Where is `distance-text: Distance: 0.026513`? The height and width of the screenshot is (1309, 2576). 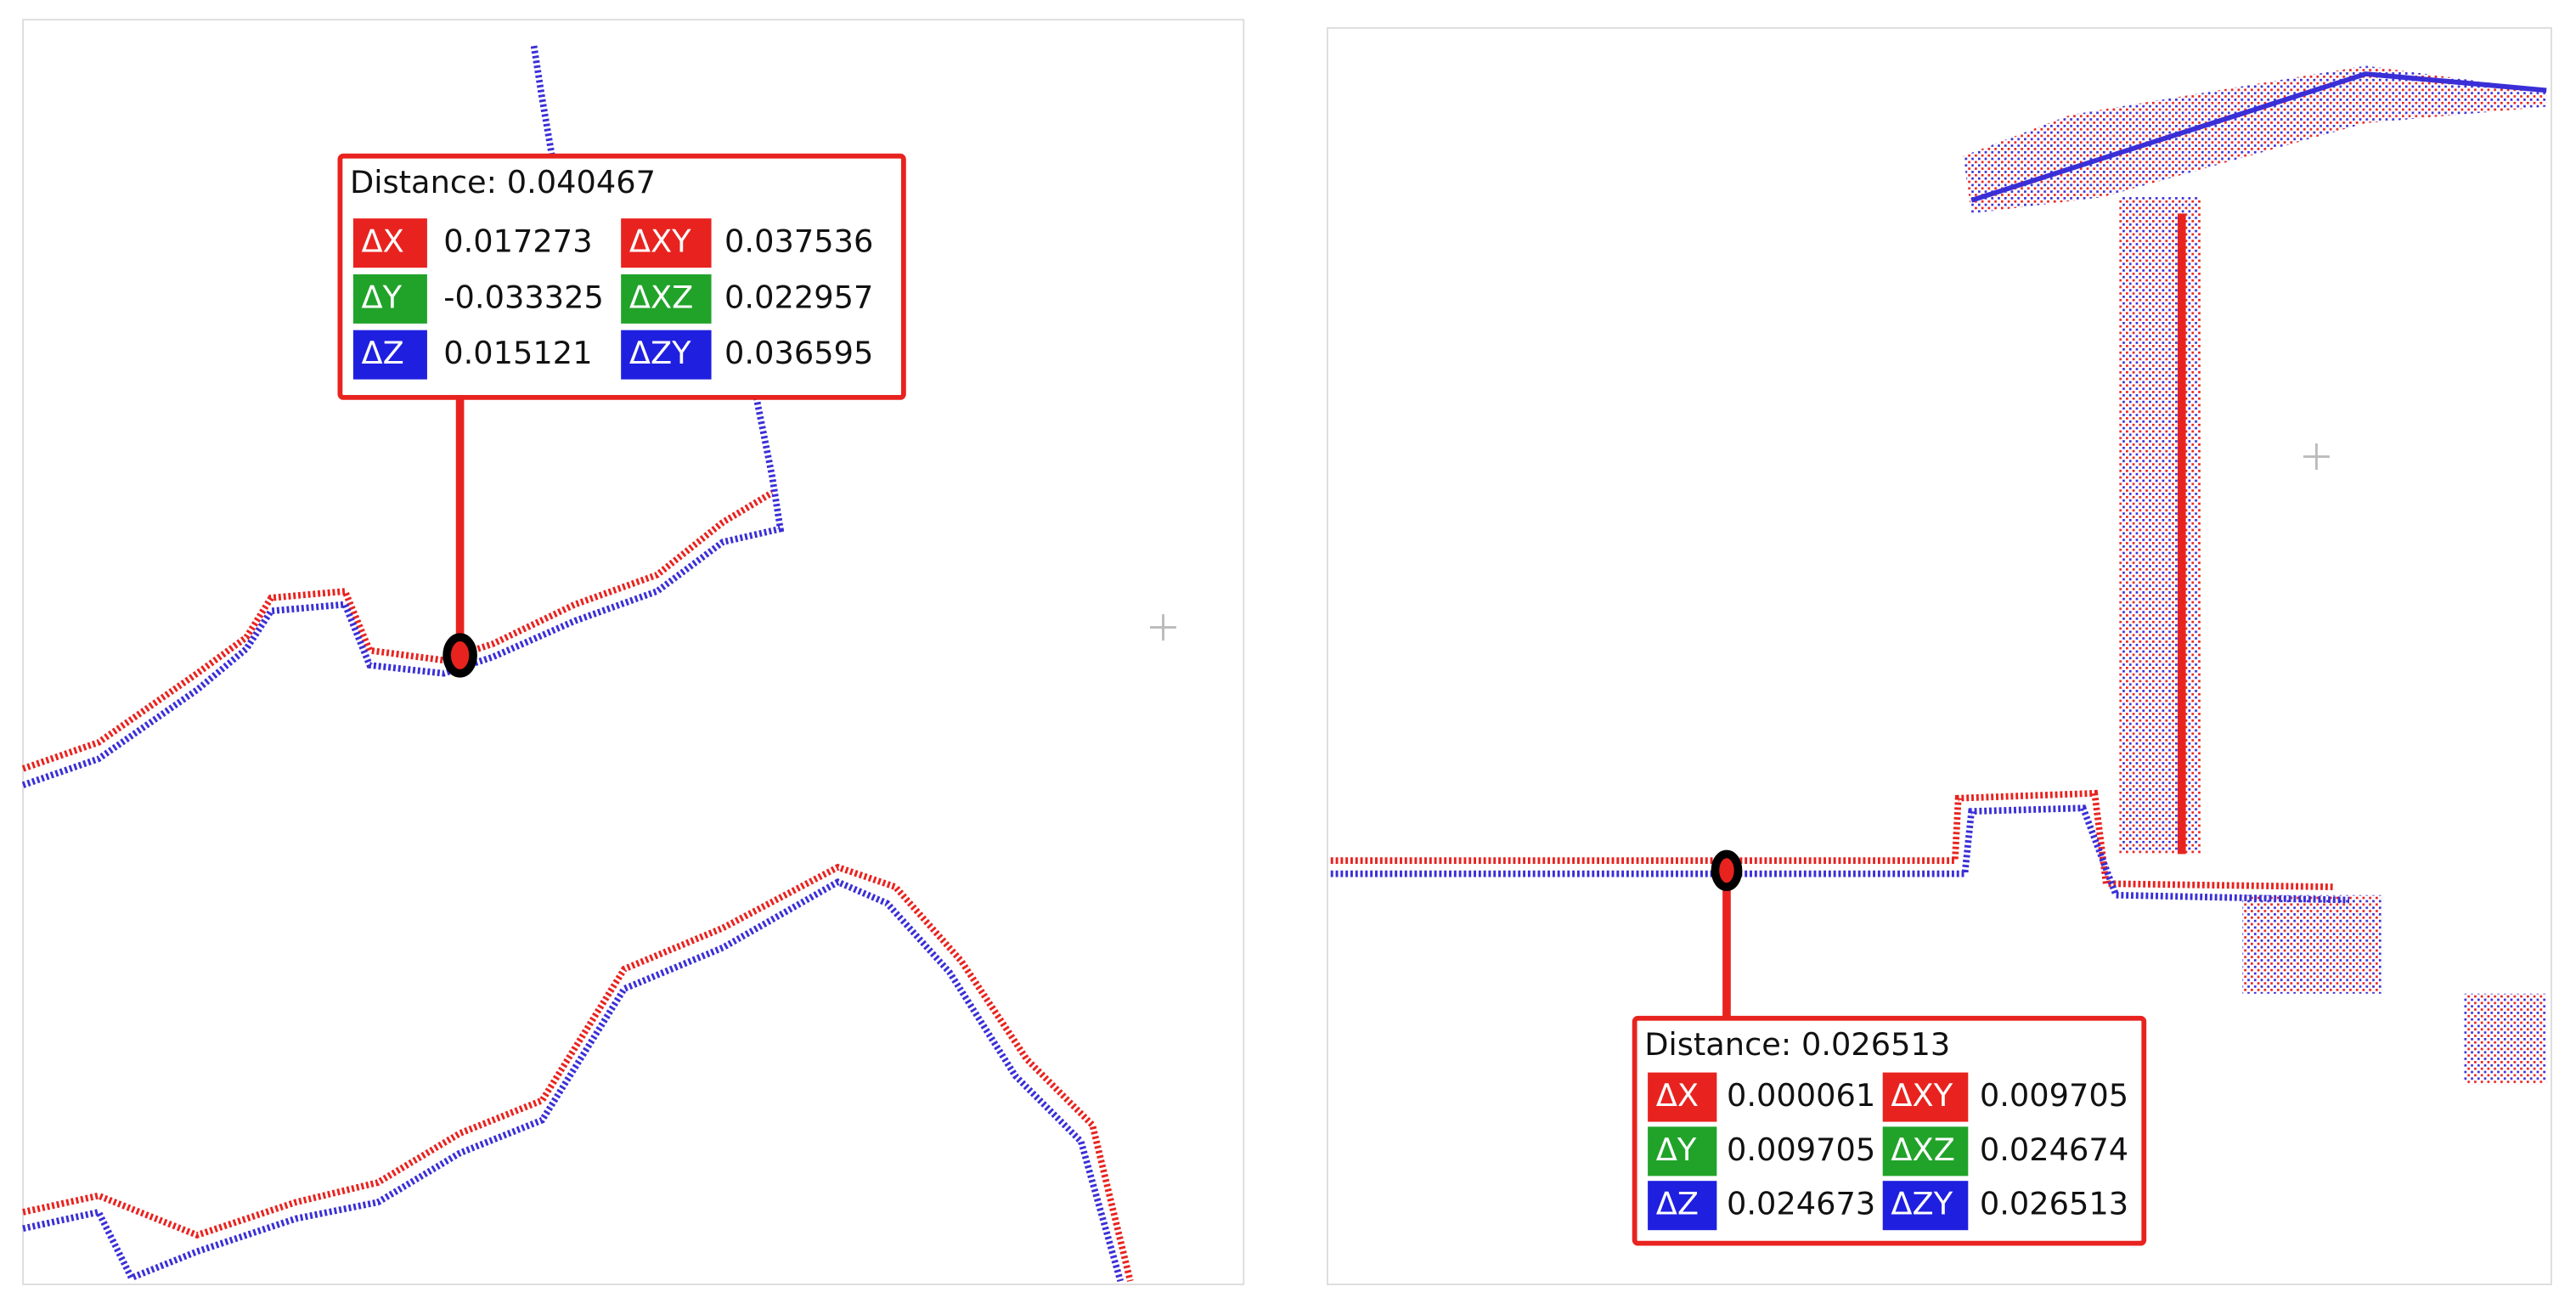
distance-text: Distance: 0.026513 is located at coordinates (1797, 1044).